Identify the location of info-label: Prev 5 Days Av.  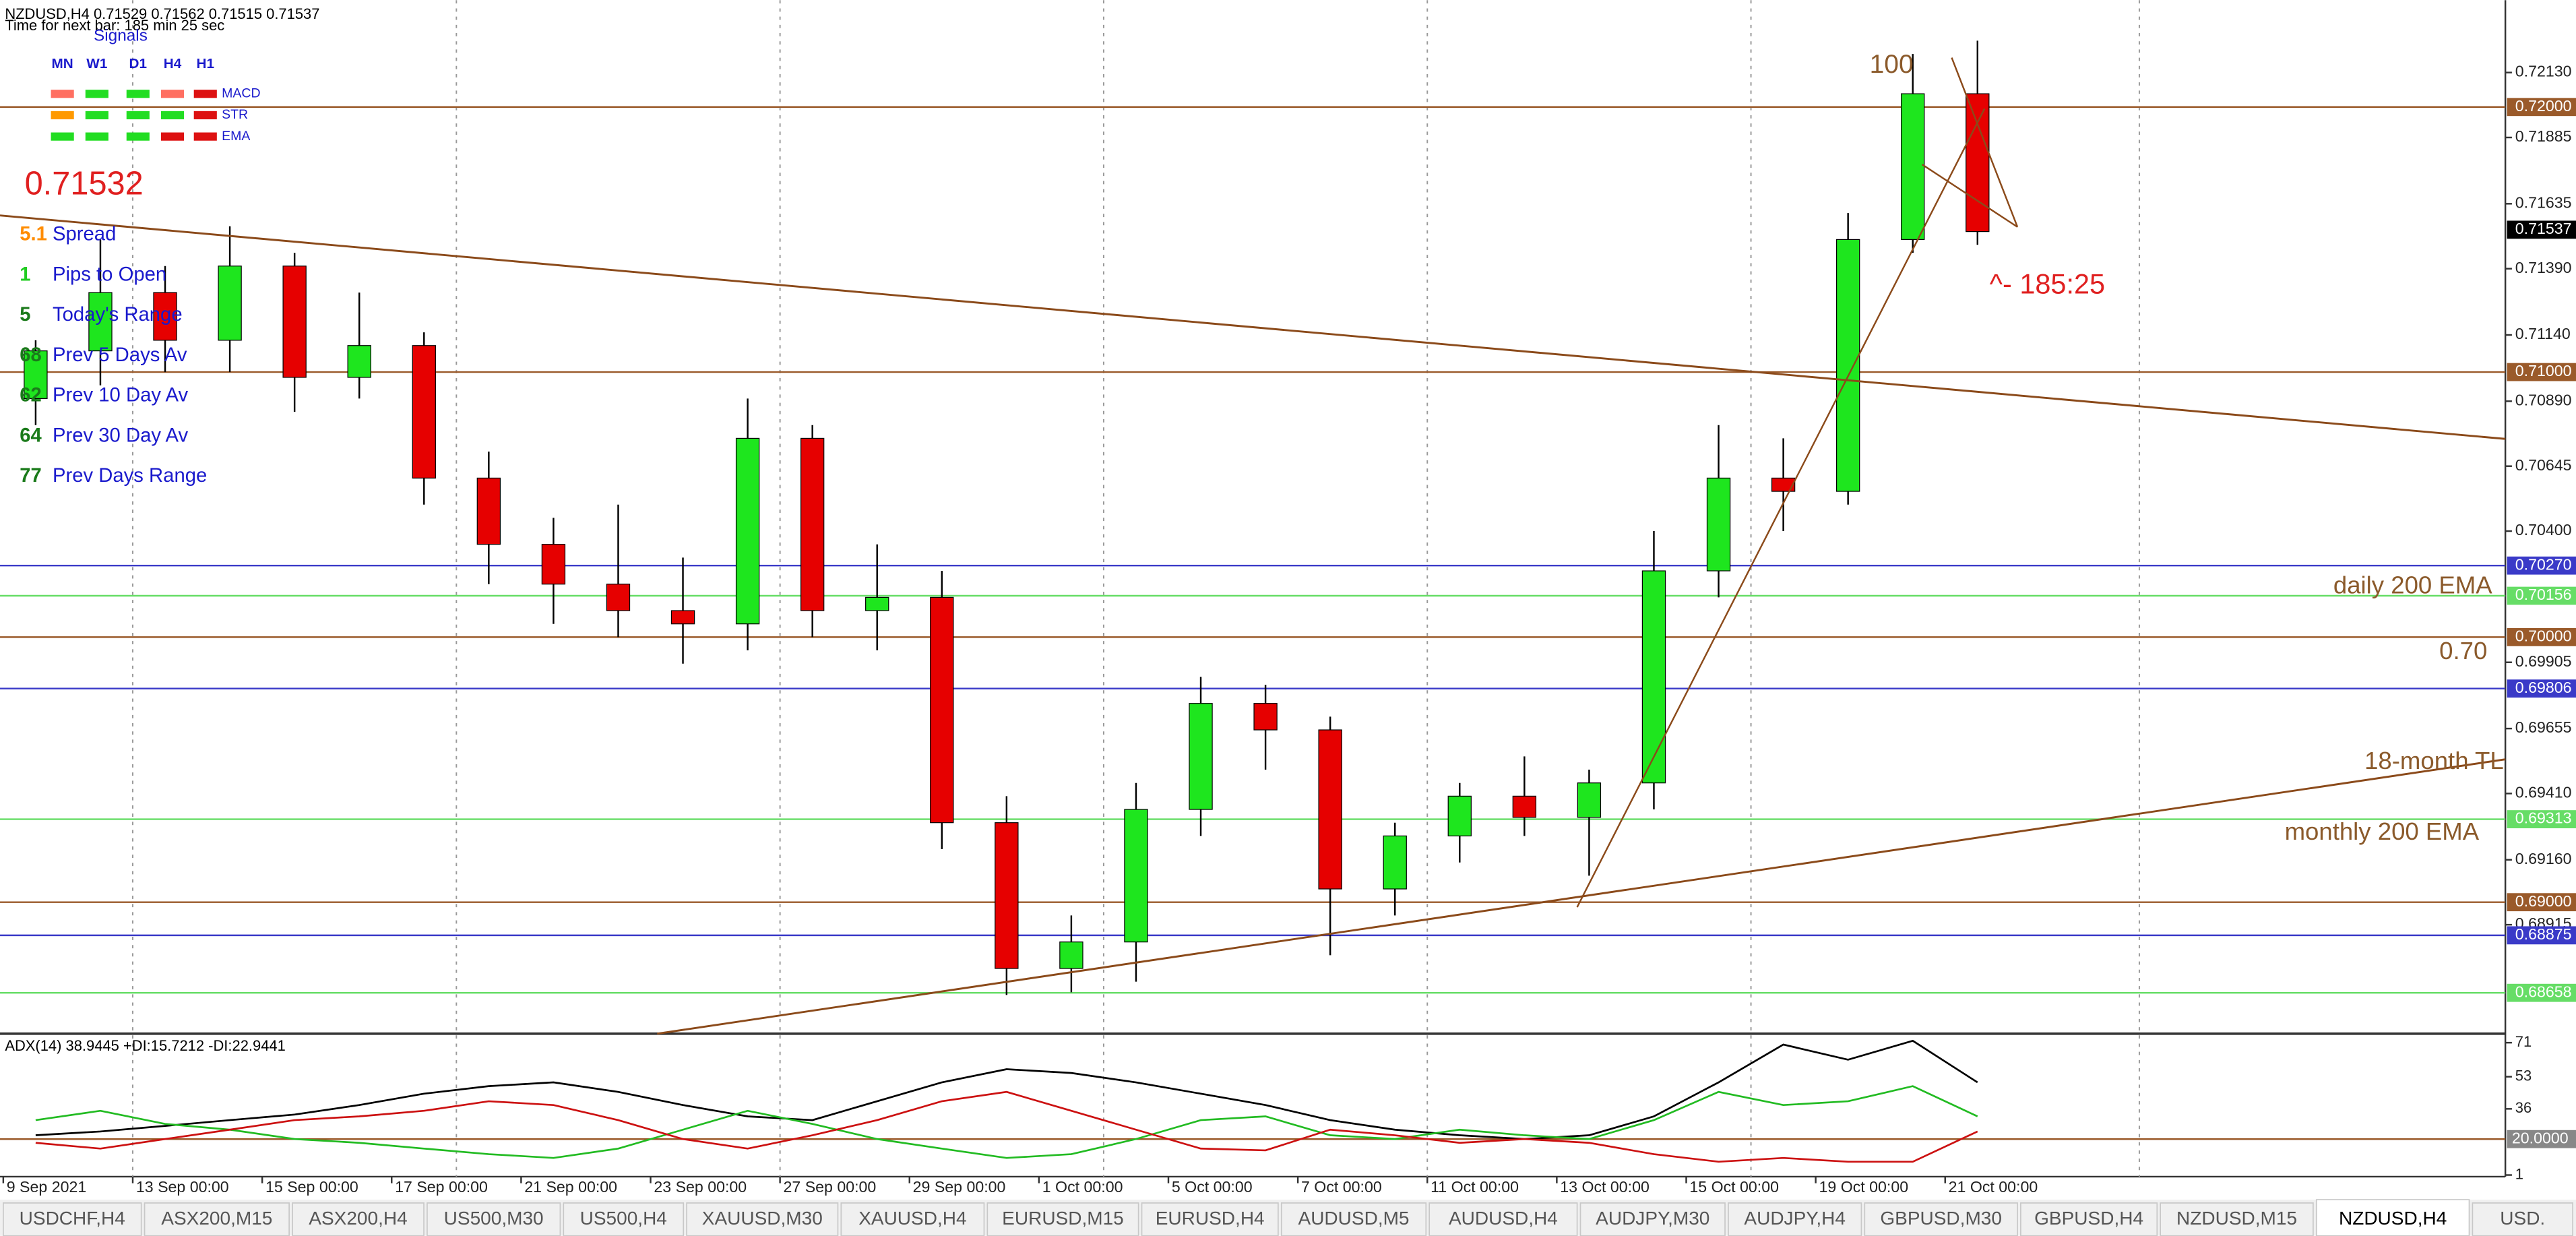
(120, 355).